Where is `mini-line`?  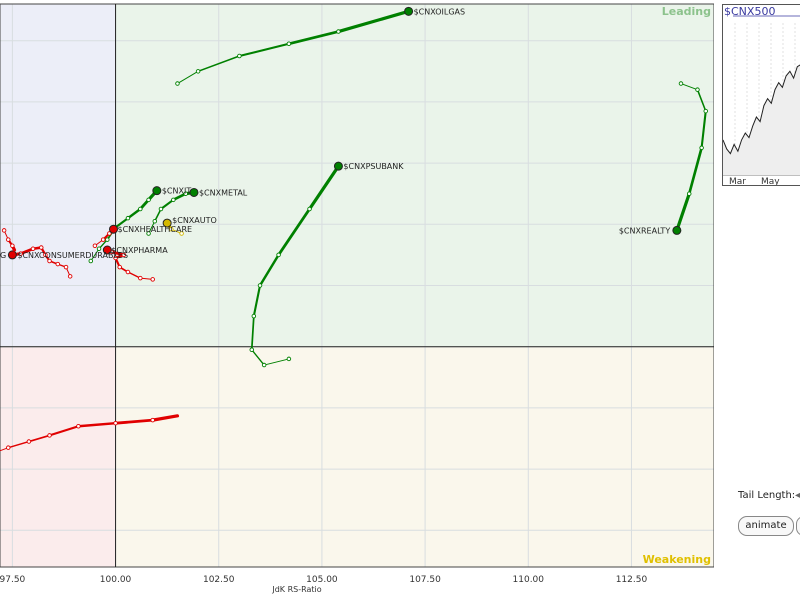
mini-line is located at coordinates (761, 109).